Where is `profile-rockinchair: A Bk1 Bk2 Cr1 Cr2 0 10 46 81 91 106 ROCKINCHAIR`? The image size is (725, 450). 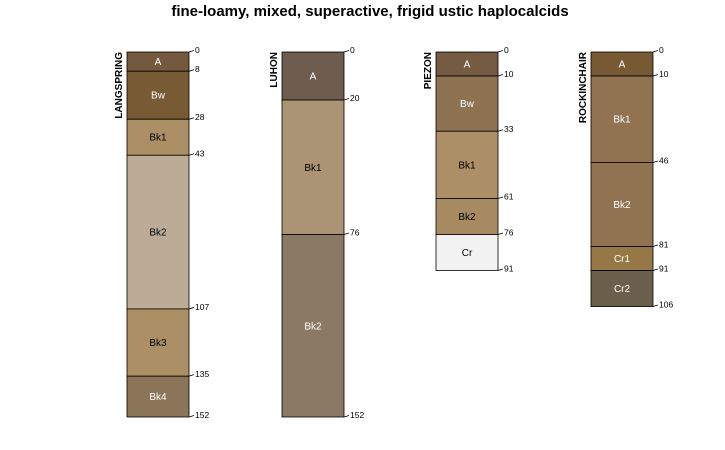 profile-rockinchair: A Bk1 Bk2 Cr1 Cr2 0 10 46 81 91 106 ROCKINCHAIR is located at coordinates (625, 177).